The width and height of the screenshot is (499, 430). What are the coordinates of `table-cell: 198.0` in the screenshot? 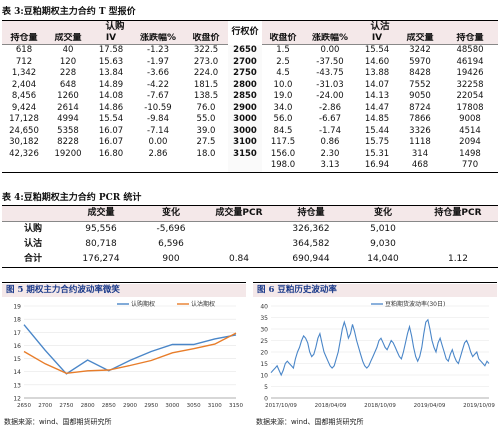 It's located at (283, 166).